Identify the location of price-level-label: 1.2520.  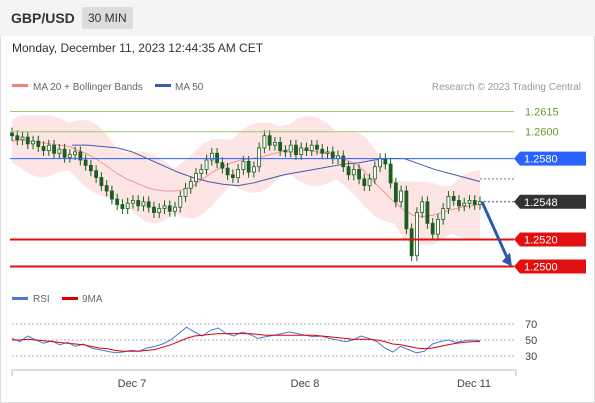
(541, 241).